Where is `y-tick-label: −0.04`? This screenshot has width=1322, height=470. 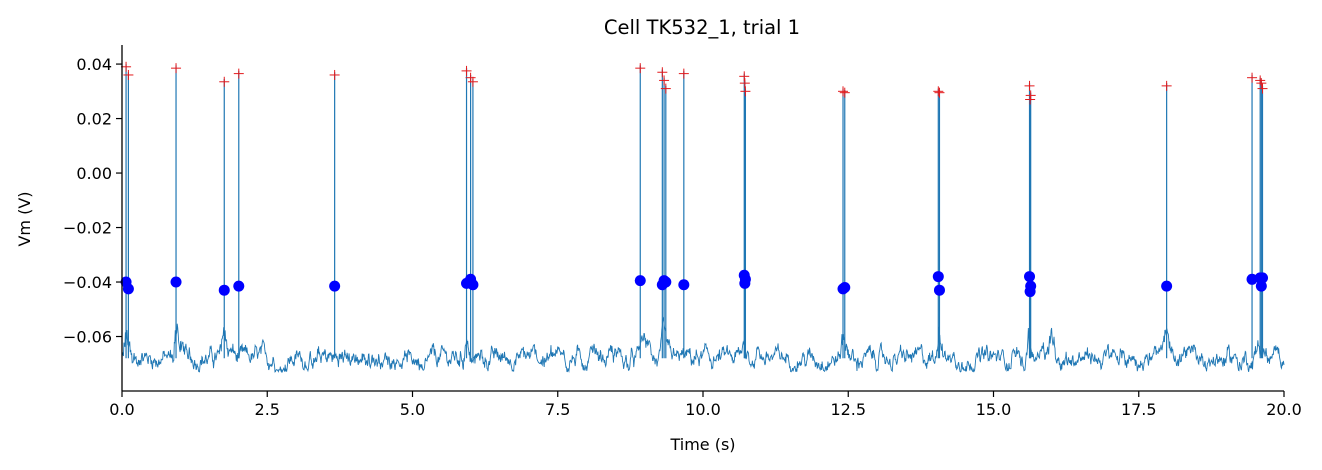
y-tick-label: −0.04 is located at coordinates (87, 282).